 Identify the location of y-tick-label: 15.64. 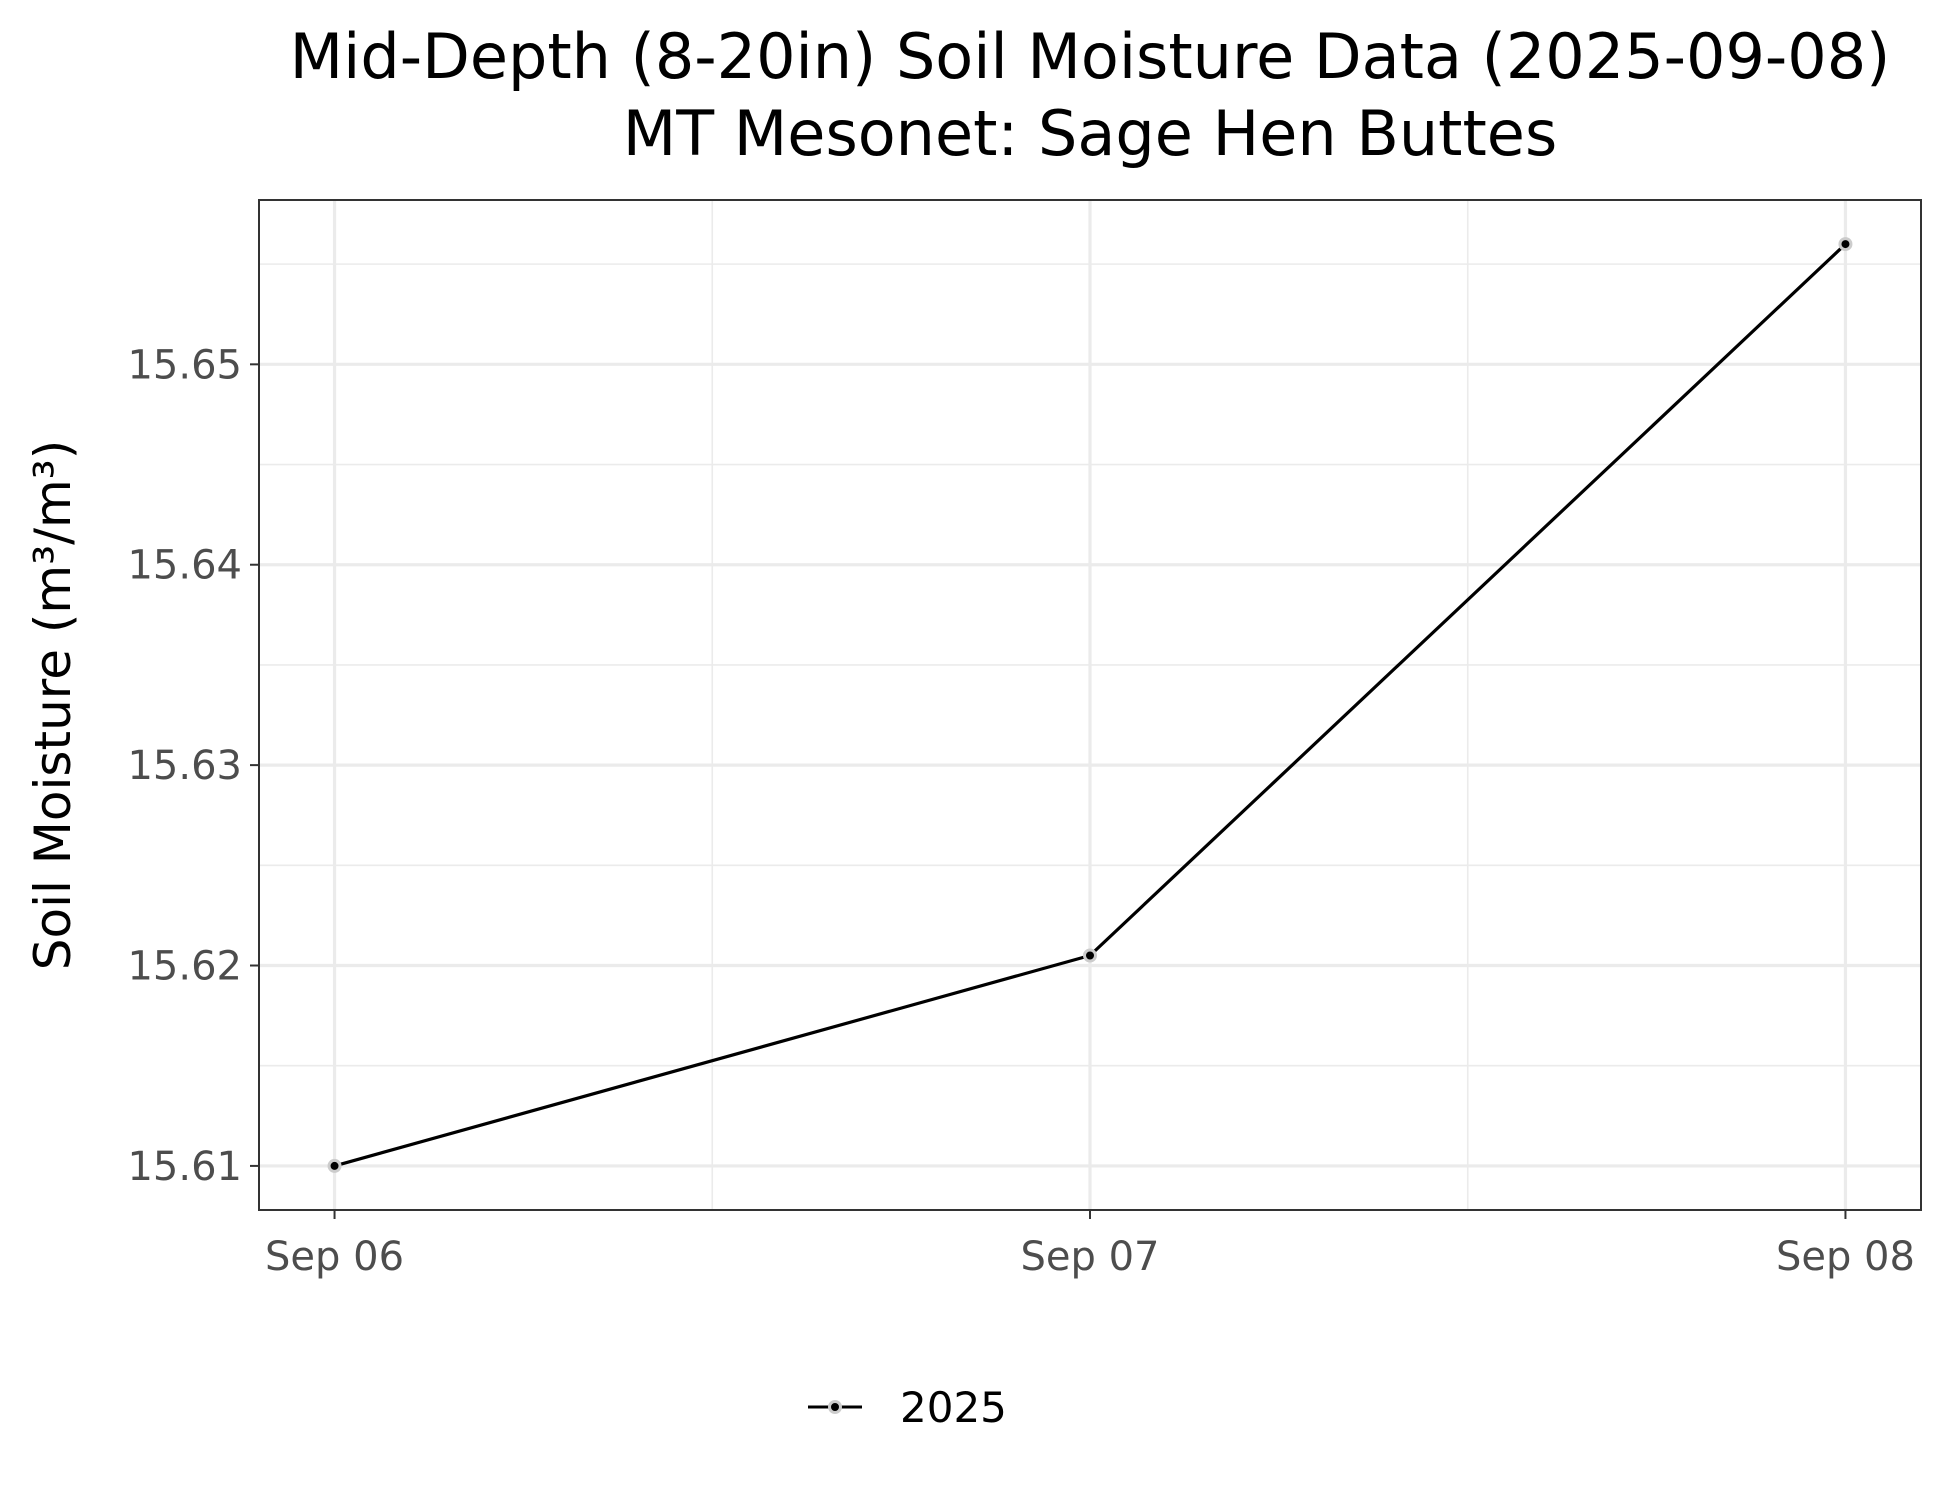
(184, 566).